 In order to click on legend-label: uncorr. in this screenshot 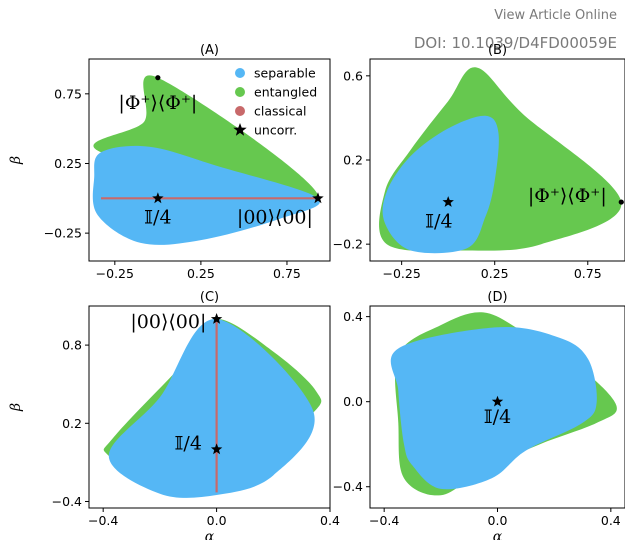, I will do `click(275, 130)`.